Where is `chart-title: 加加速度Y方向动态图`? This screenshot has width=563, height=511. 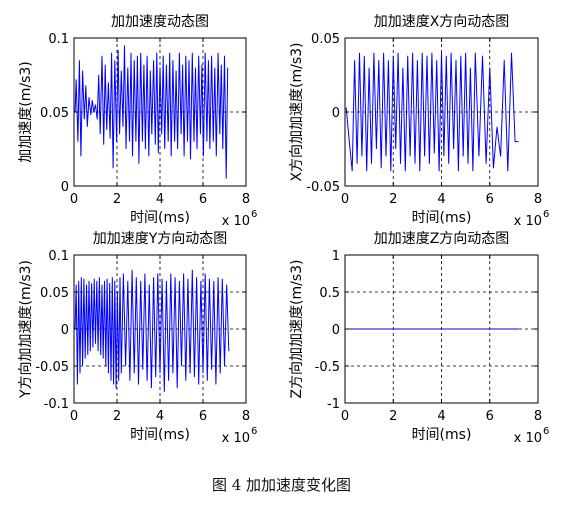 chart-title: 加加速度Y方向动态图 is located at coordinates (160, 239).